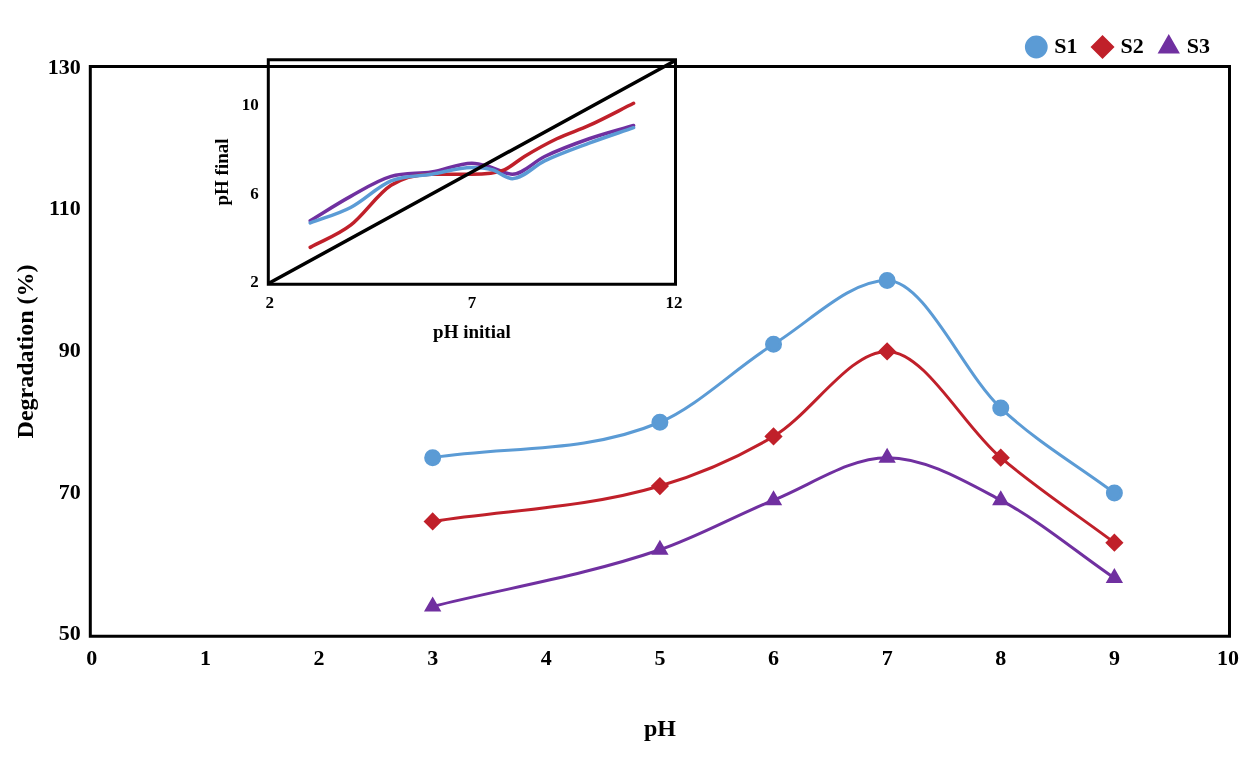  What do you see at coordinates (222, 172) in the screenshot?
I see `y-axis-title: pH final` at bounding box center [222, 172].